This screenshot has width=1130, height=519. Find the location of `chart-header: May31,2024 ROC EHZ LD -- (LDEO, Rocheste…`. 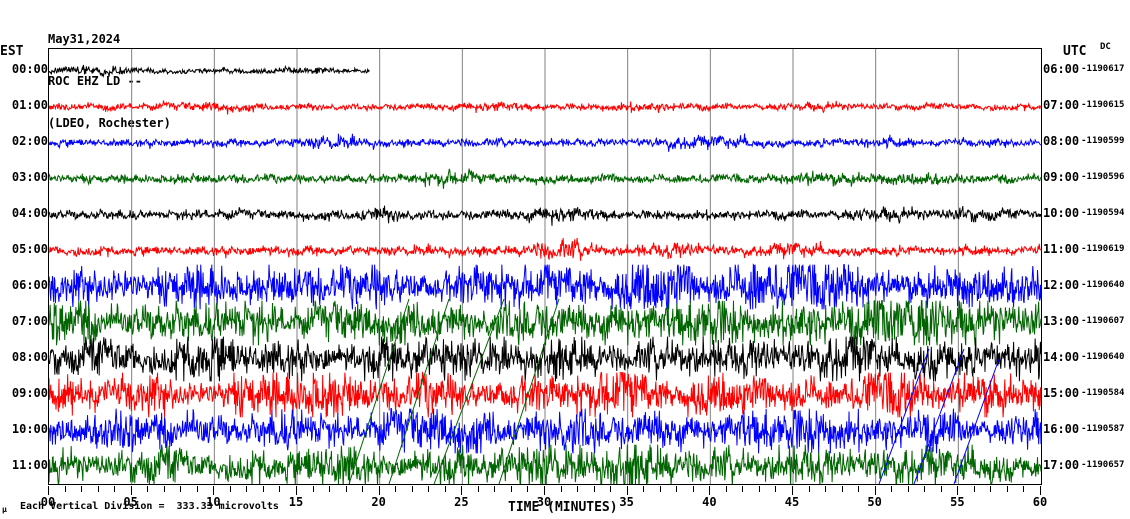

chart-header: May31,2024 ROC EHZ LD -- (LDEO, Rocheste… is located at coordinates (109, 74).